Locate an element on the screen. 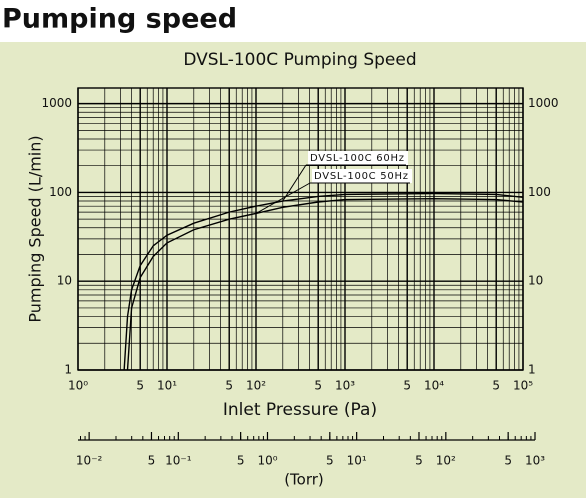  x-tick-label: 10¹ is located at coordinates (167, 386).